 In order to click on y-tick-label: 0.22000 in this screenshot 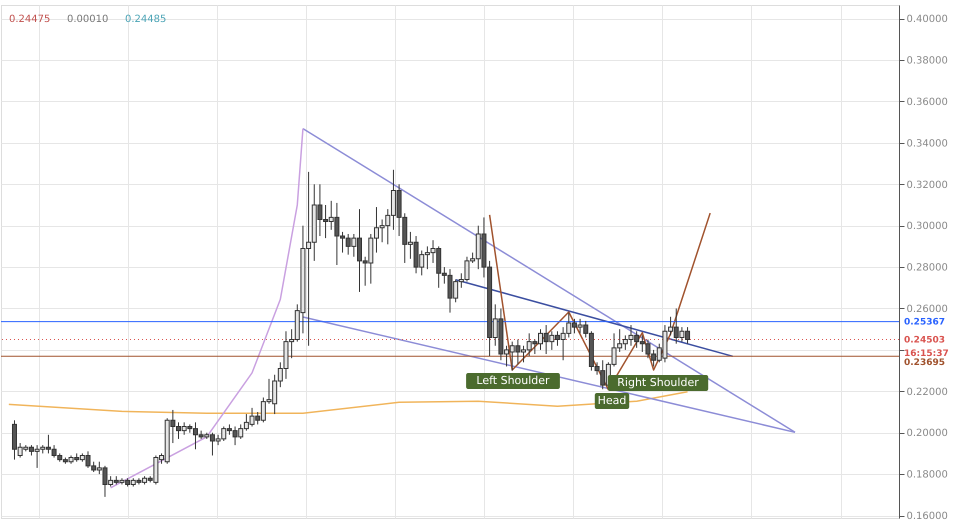, I will do `click(927, 392)`.